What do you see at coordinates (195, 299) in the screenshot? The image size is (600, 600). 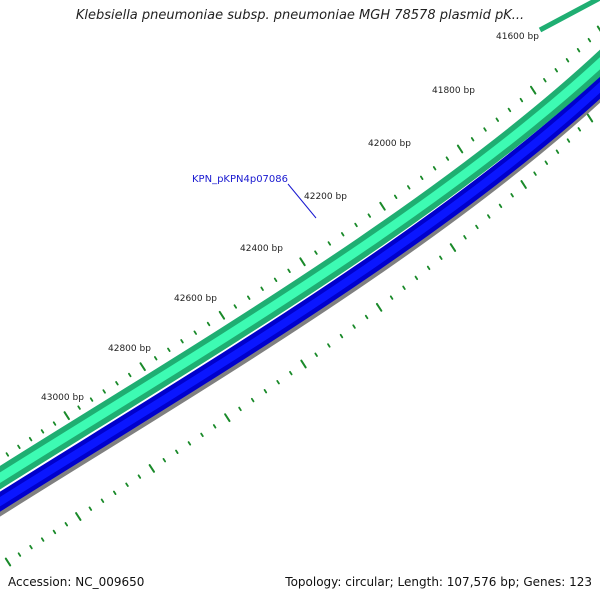 I see `tick-label: 42600 bp` at bounding box center [195, 299].